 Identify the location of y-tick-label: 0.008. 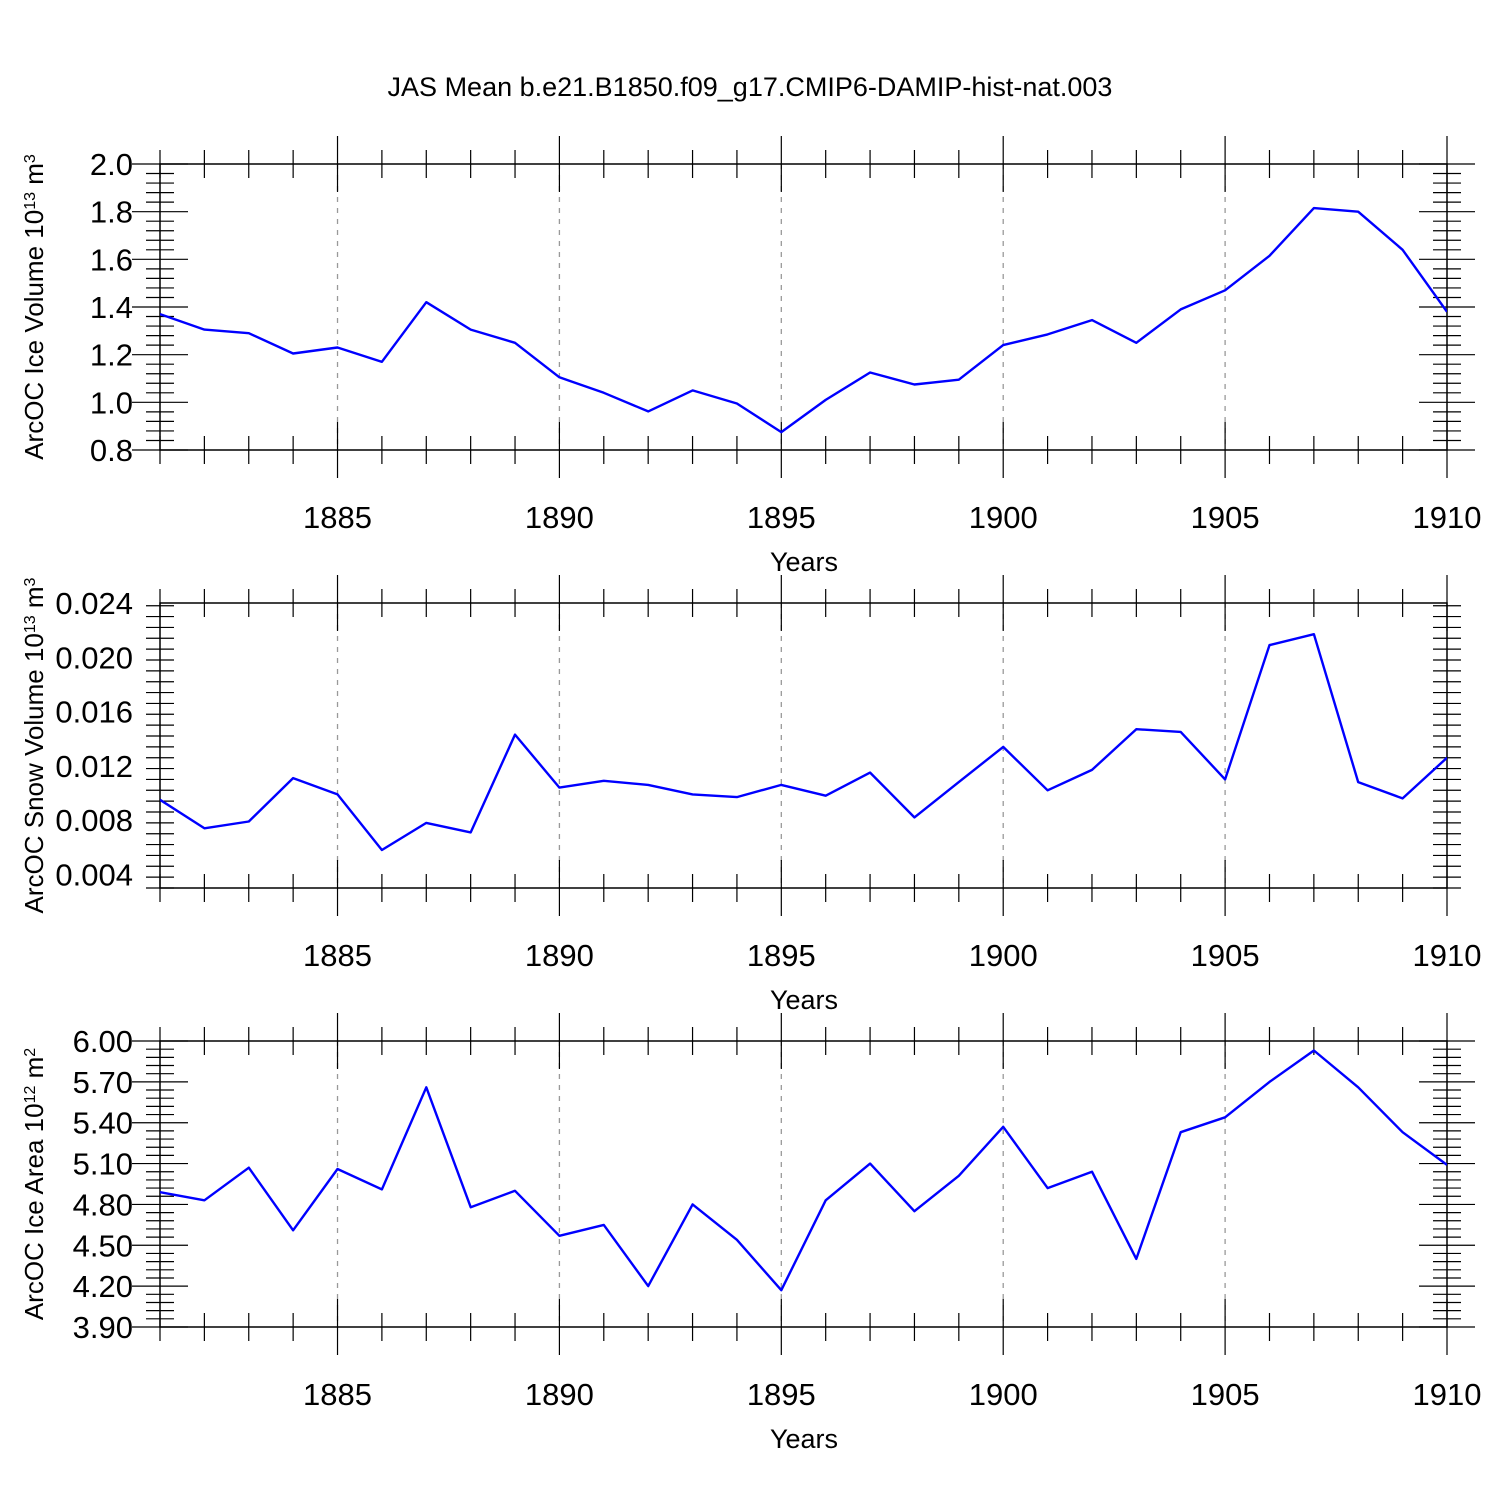
(94, 820).